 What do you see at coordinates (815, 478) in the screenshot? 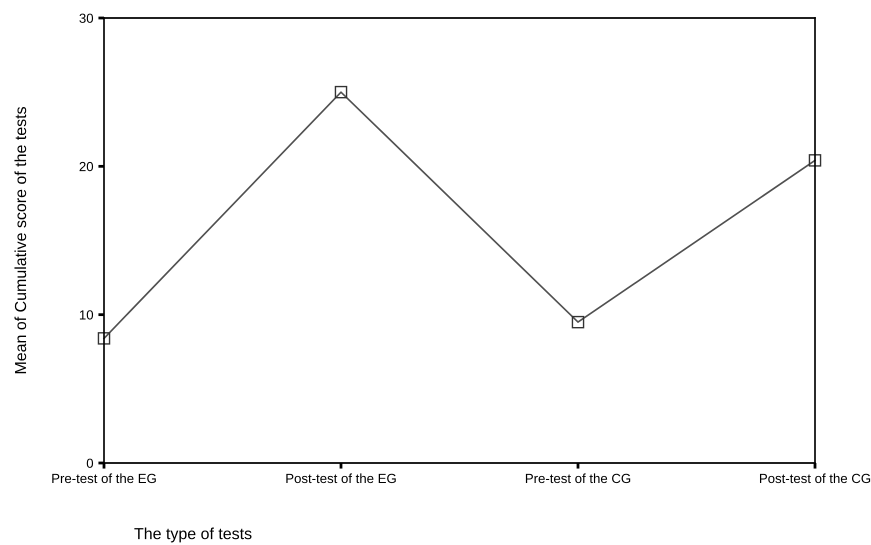
I see `x-tick-label: Post-test of the CG` at bounding box center [815, 478].